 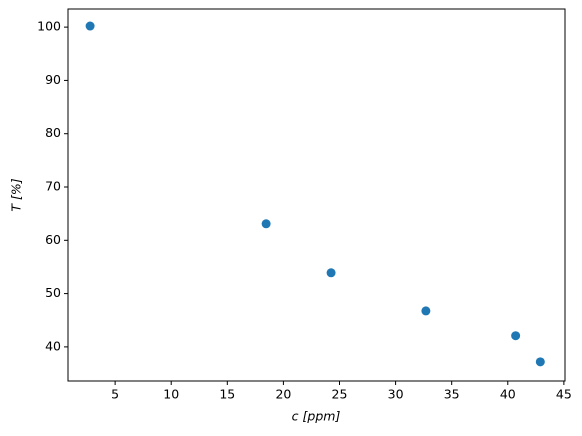 I want to click on x-tick-label: 5, so click(x=115, y=394).